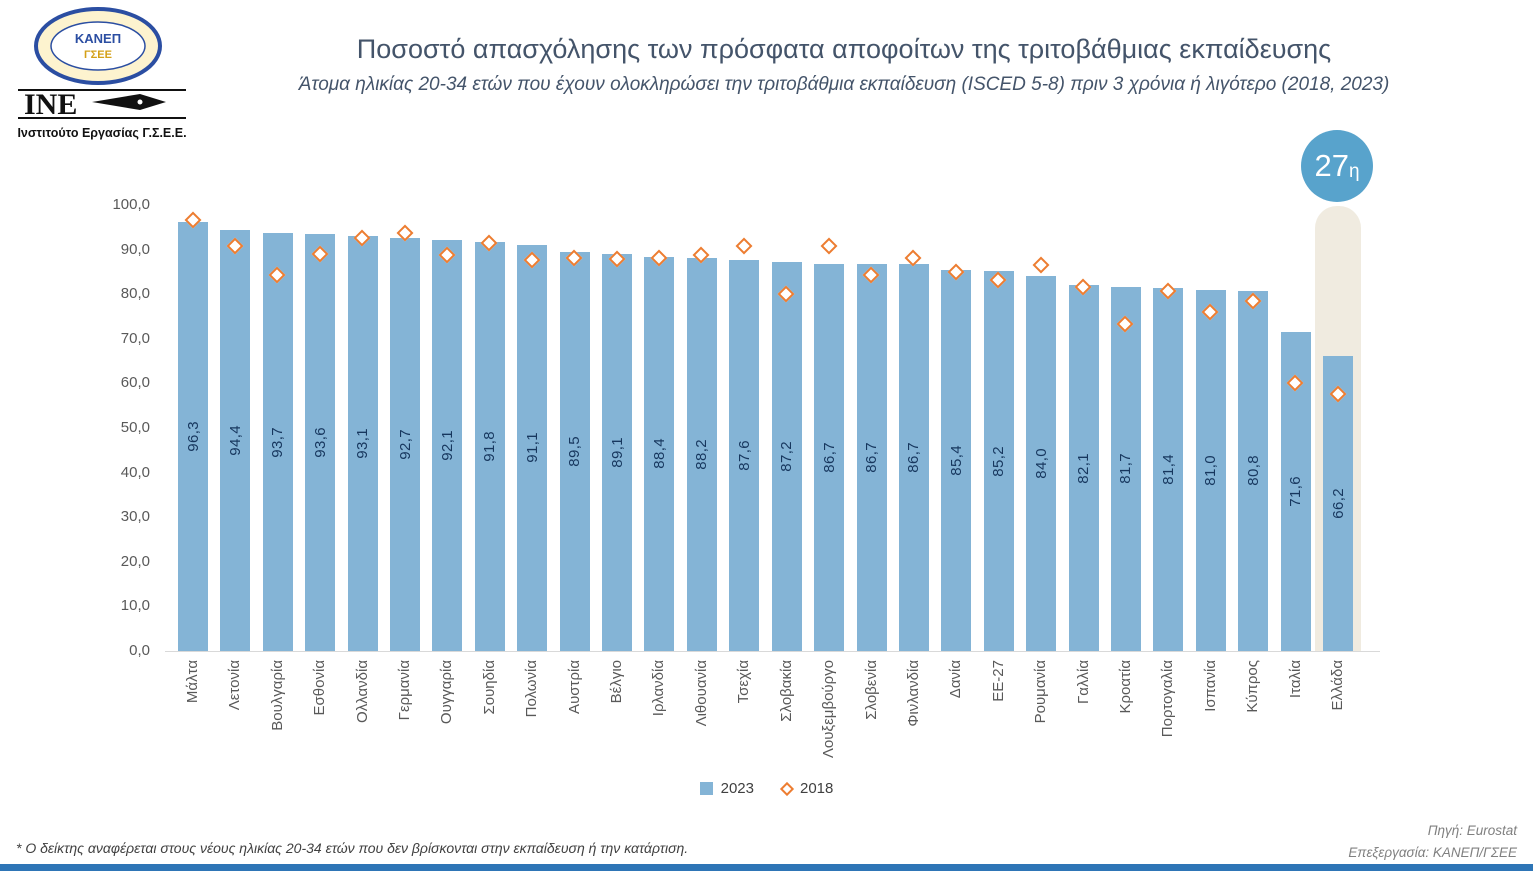 The height and width of the screenshot is (871, 1533). I want to click on bar-value-label: 87,2, so click(787, 456).